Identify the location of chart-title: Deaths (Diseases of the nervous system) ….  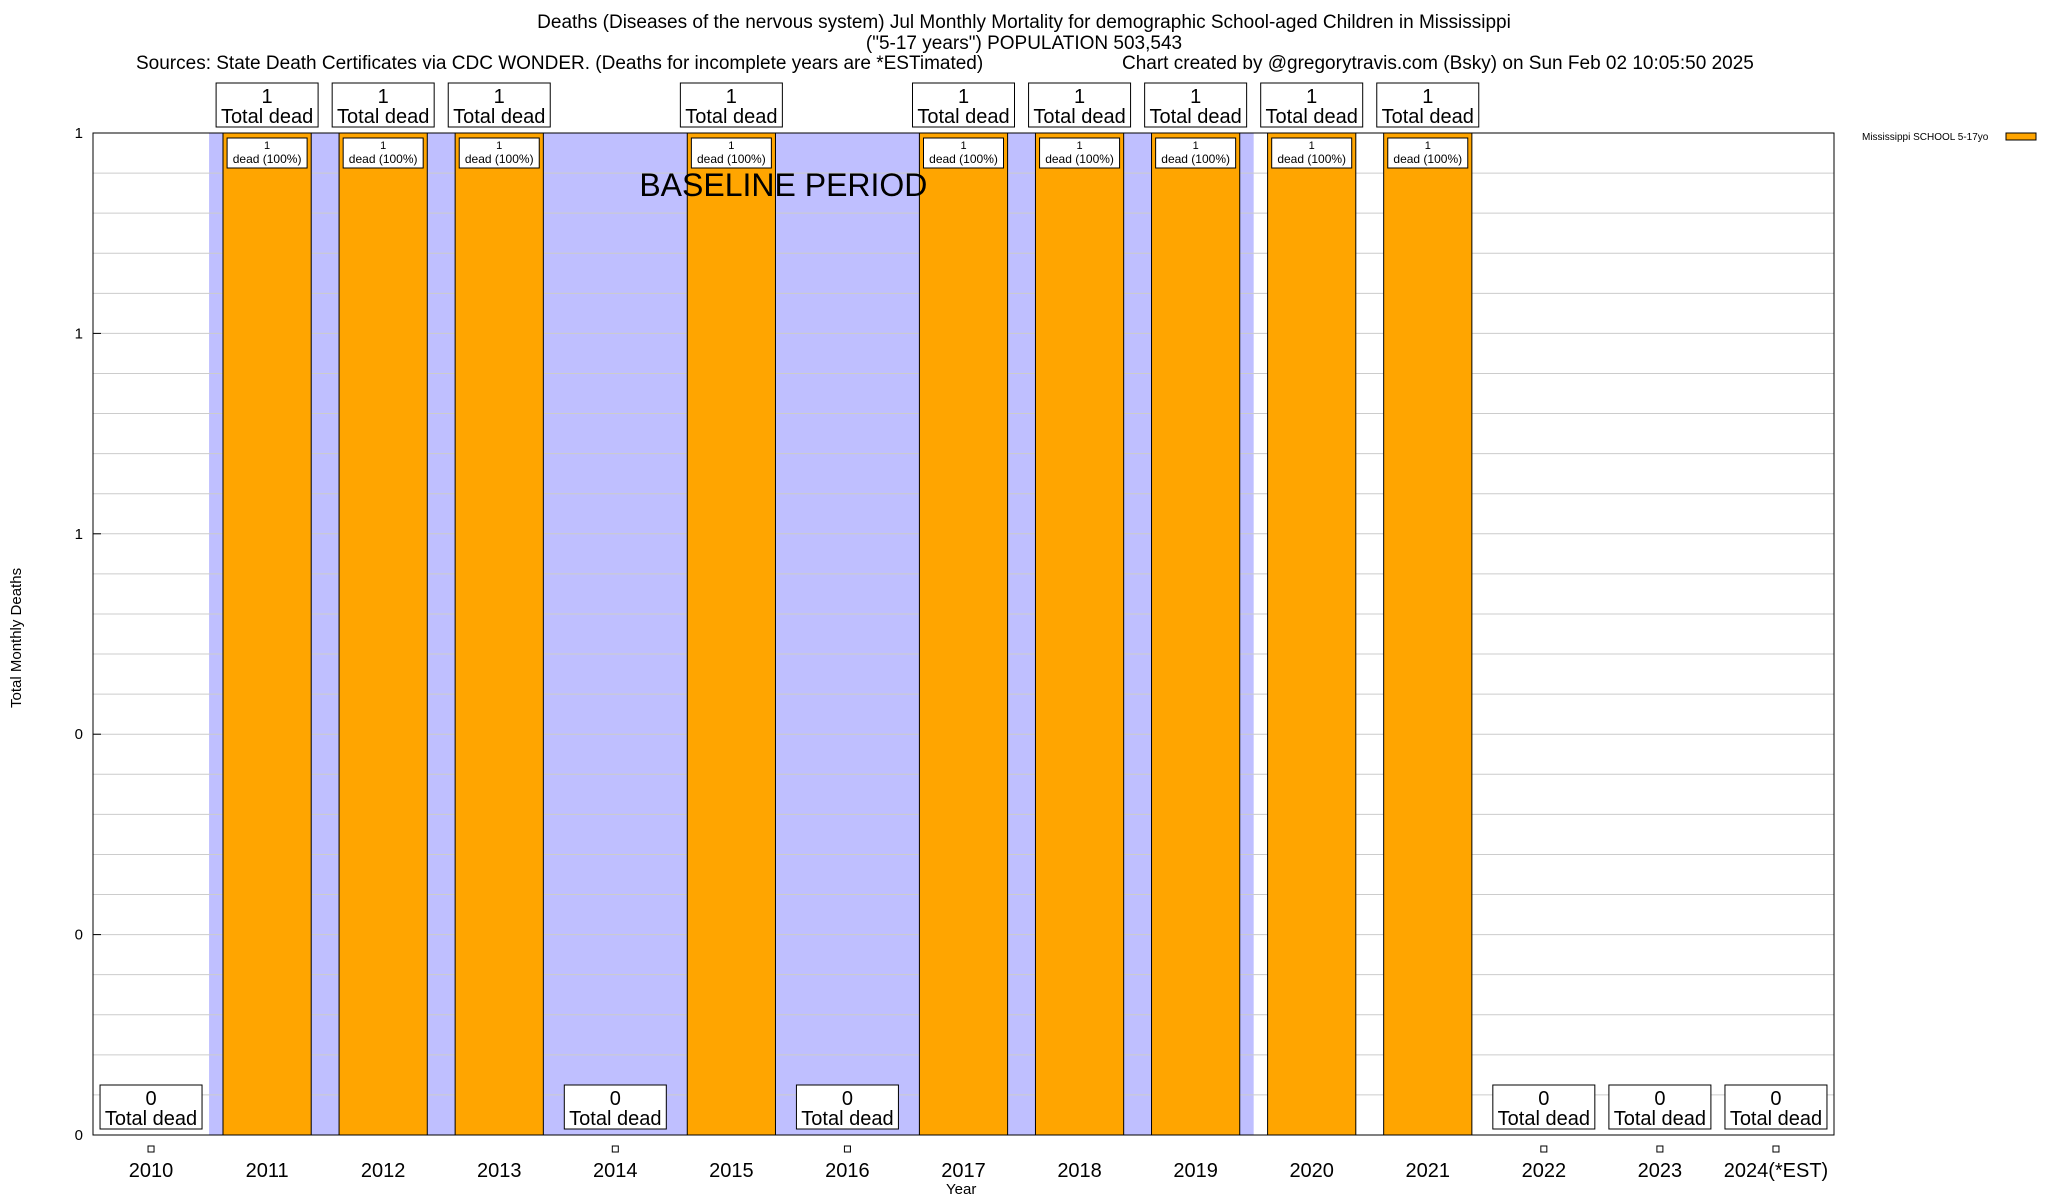
(1024, 22).